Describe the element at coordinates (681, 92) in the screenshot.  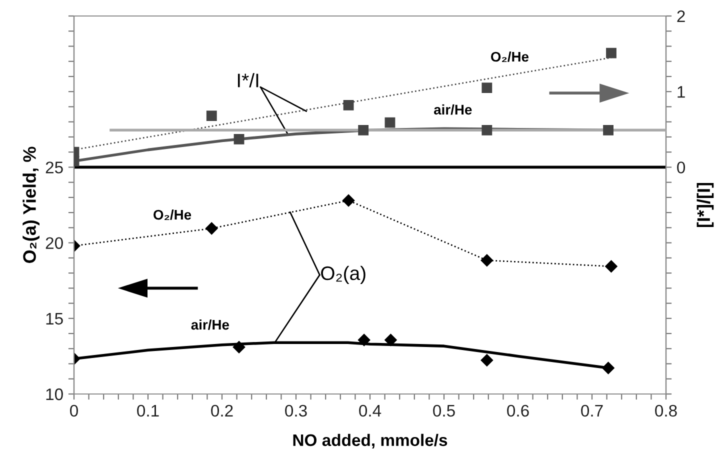
I see `y2-tick-label: 1` at that location.